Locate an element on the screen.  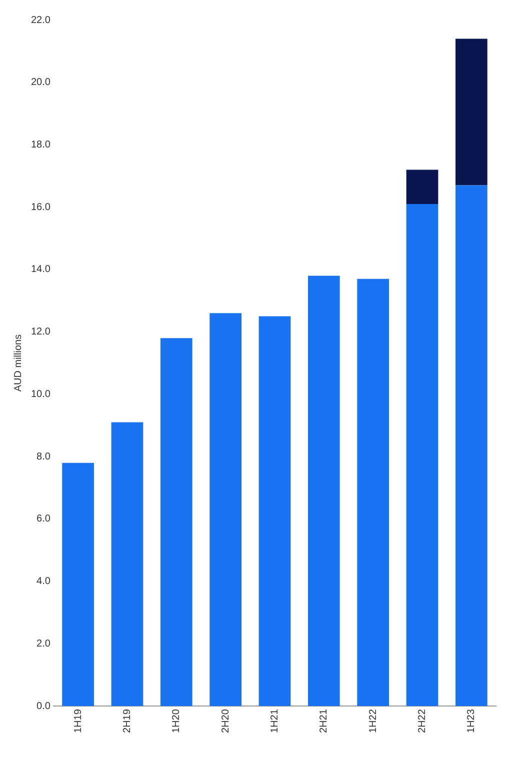
y-tick-label: 0.0 is located at coordinates (43, 706).